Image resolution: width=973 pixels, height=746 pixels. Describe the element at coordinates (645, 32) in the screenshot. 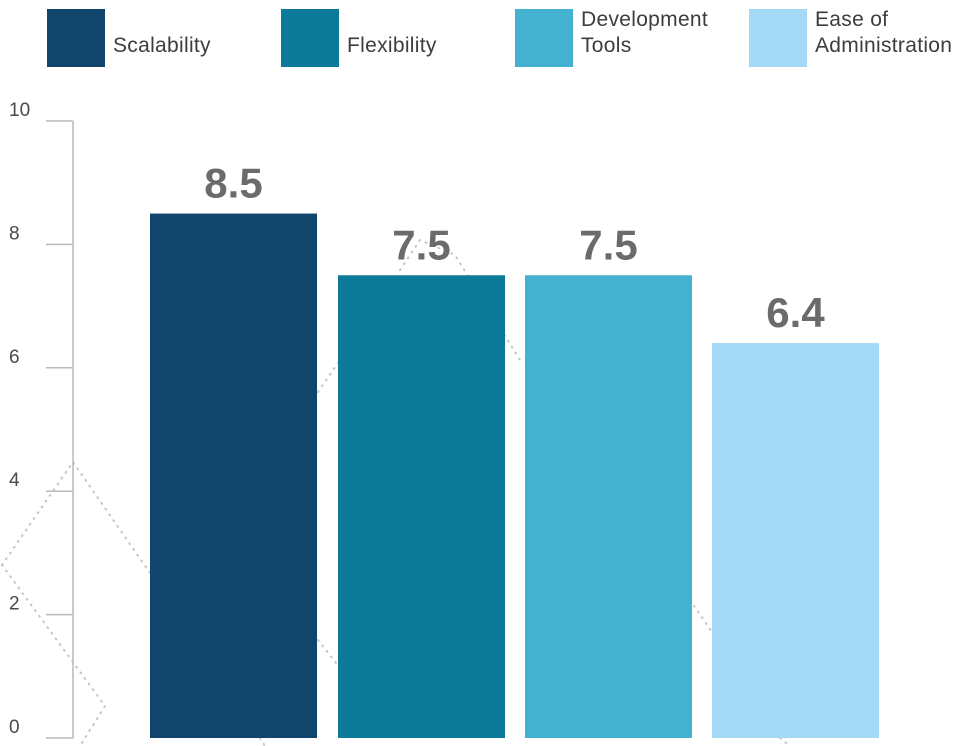

I see `legend-label-development-tools: Development Tools` at that location.